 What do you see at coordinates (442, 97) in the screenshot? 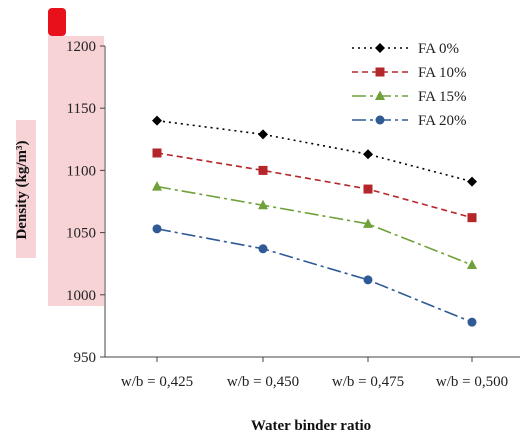
I see `legend-label: FA 15%` at bounding box center [442, 97].